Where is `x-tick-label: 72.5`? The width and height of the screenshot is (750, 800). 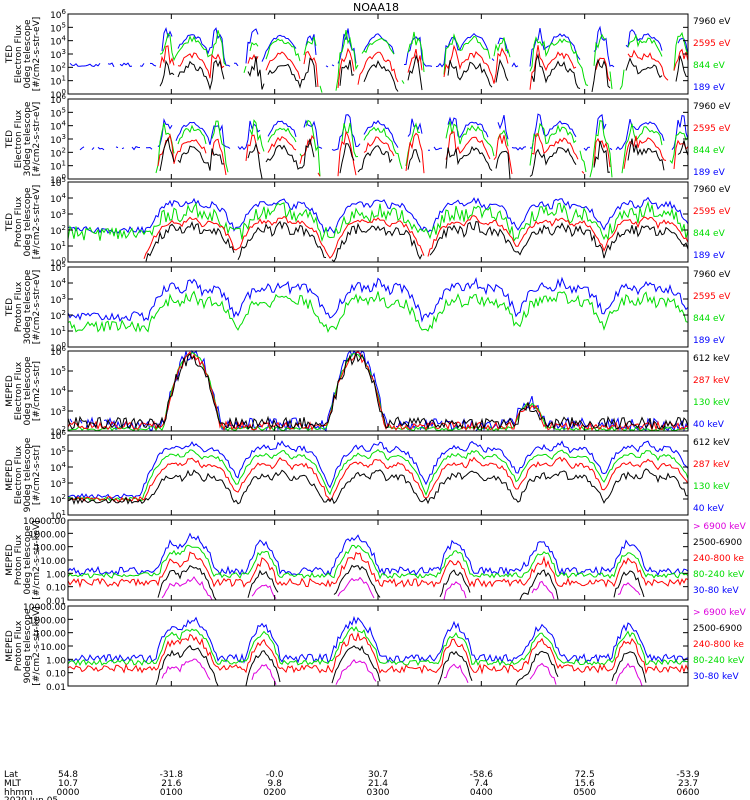 x-tick-label: 72.5 is located at coordinates (585, 775).